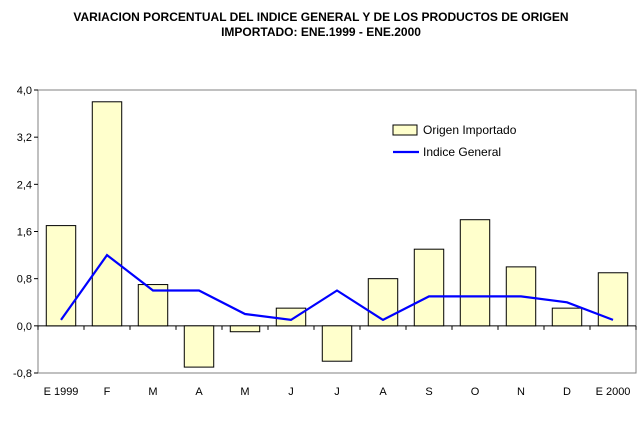 The width and height of the screenshot is (642, 443). Describe the element at coordinates (470, 130) in the screenshot. I see `legend-label: Origen Importado` at that location.